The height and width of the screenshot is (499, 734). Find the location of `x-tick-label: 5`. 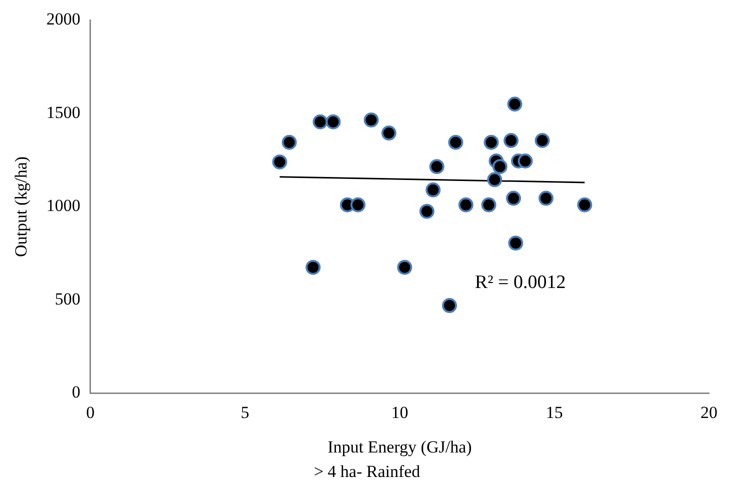

x-tick-label: 5 is located at coordinates (245, 412).